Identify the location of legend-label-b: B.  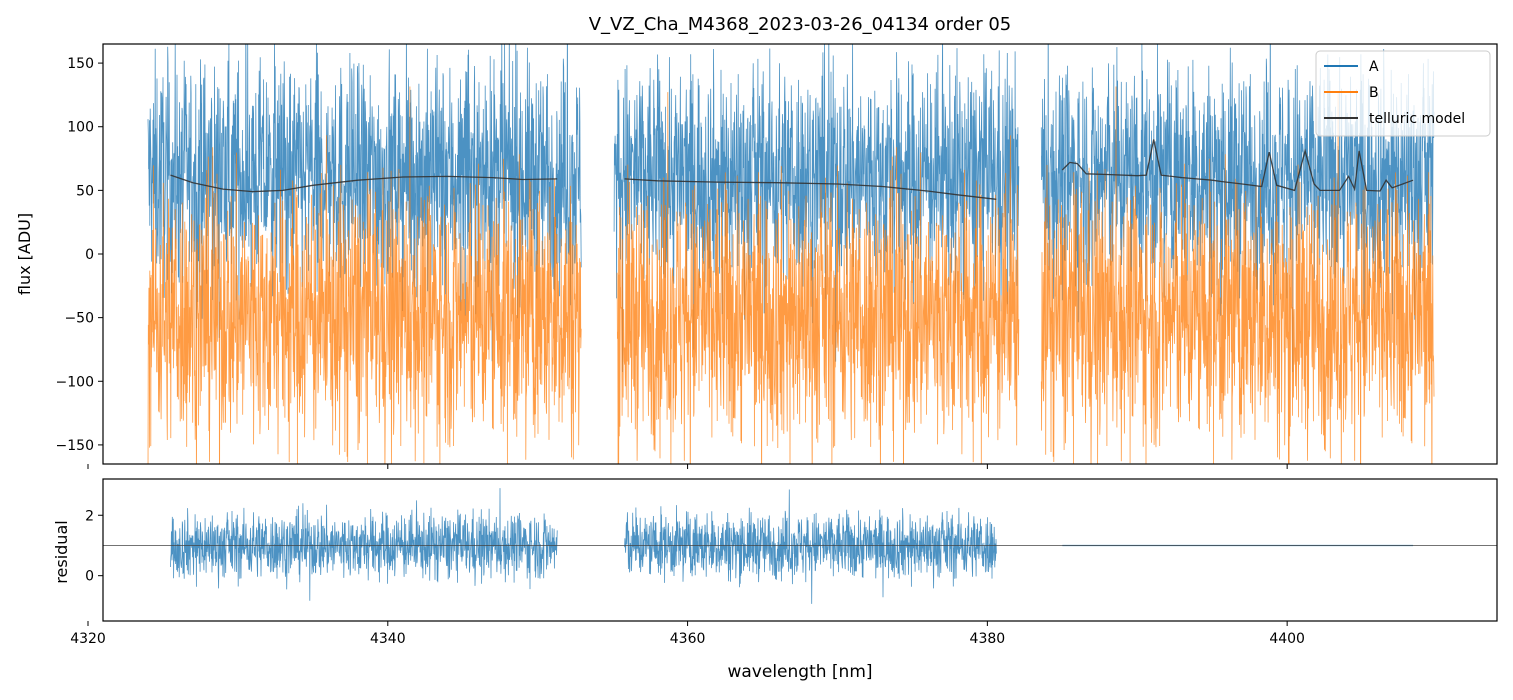
(1374, 93).